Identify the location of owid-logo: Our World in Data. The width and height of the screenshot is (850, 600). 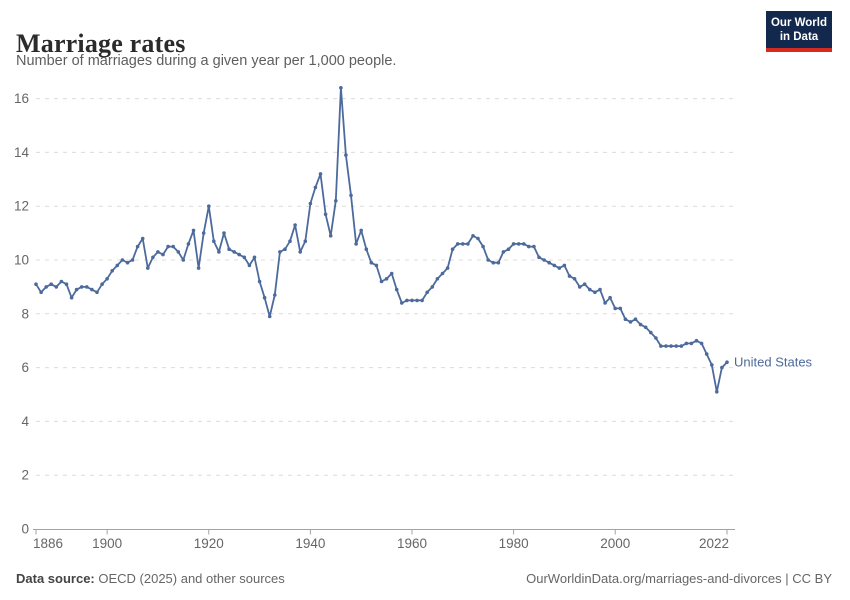
(799, 31).